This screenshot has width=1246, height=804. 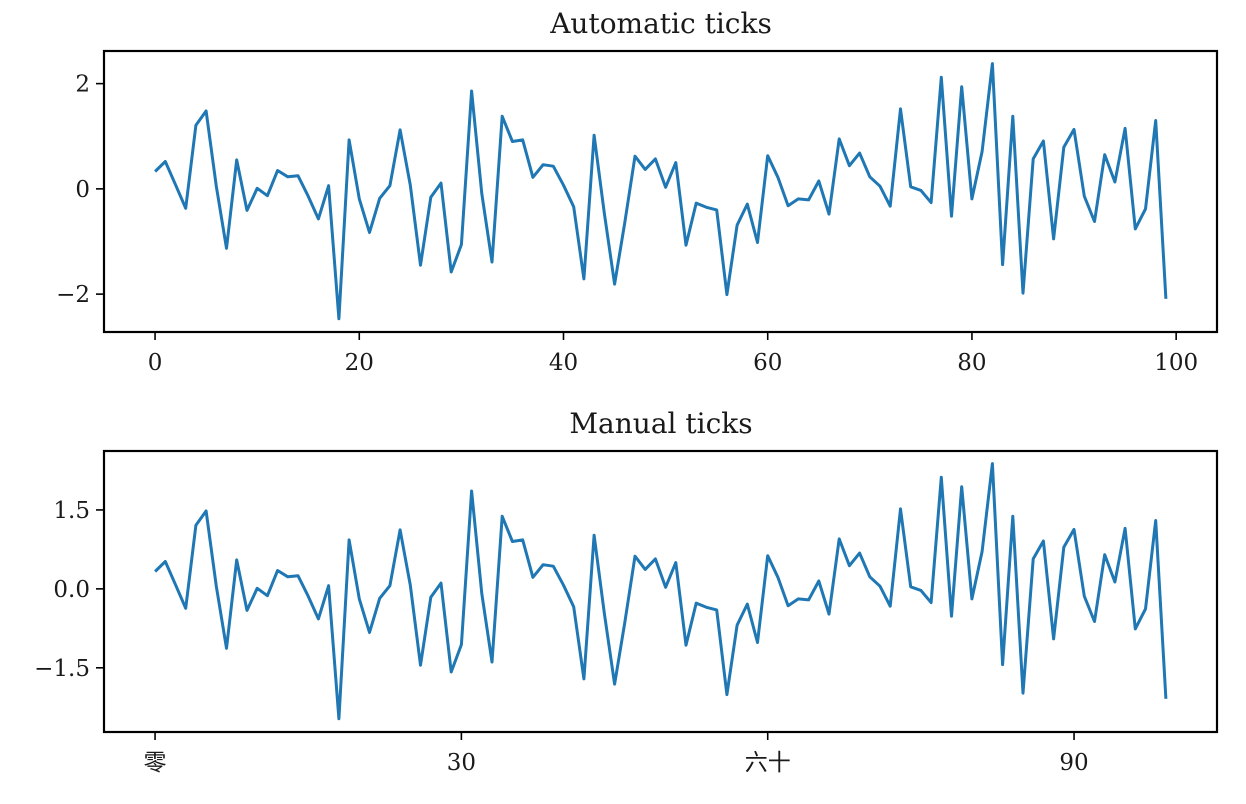 I want to click on y-axis: −2 0 2, so click(x=80, y=190).